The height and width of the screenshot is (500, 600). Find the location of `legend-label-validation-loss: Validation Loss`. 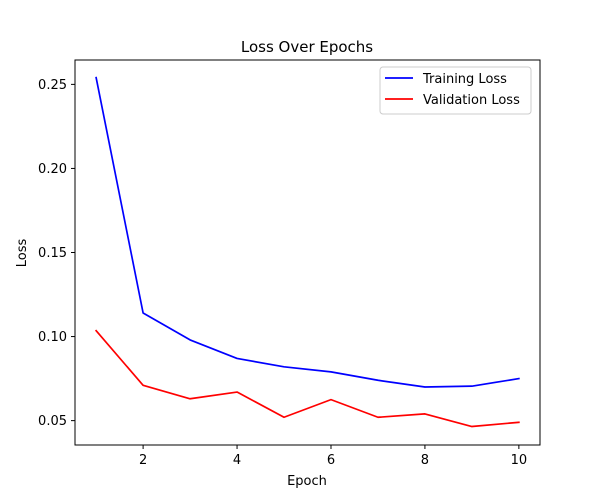

legend-label-validation-loss: Validation Loss is located at coordinates (471, 100).